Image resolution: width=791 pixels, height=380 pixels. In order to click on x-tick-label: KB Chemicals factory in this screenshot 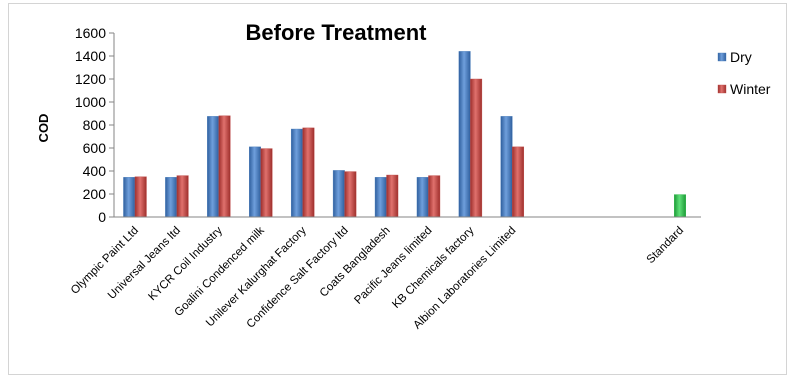, I will do `click(433, 267)`.